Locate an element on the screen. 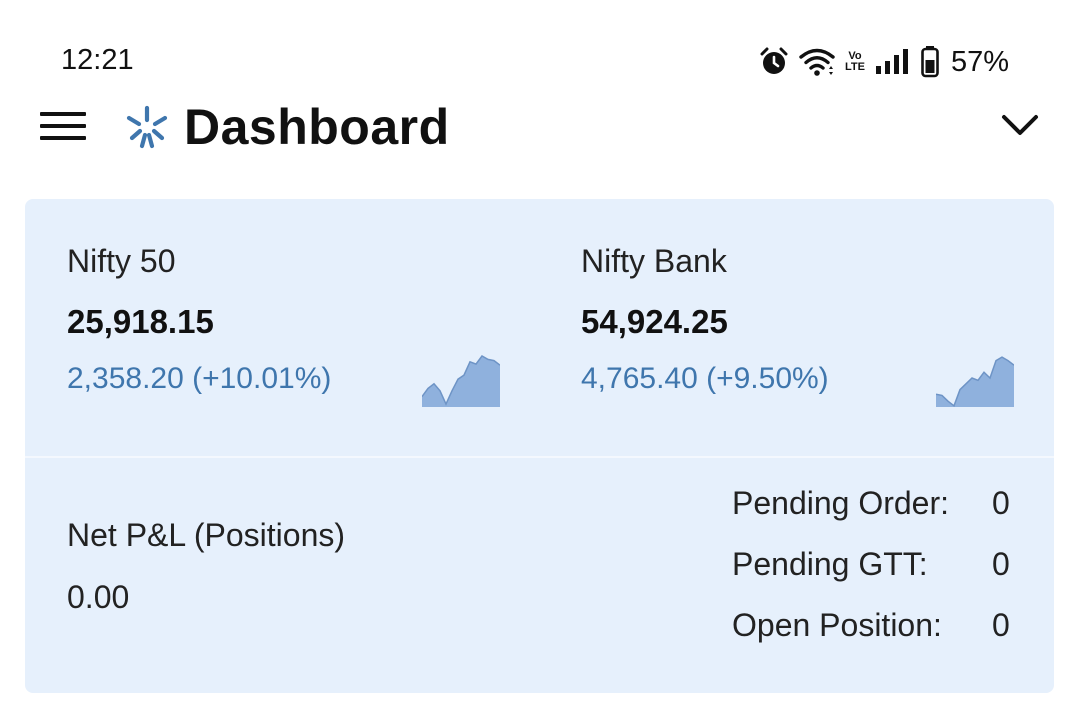 The width and height of the screenshot is (1079, 723). open-position-label: Open Position: is located at coordinates (837, 625).